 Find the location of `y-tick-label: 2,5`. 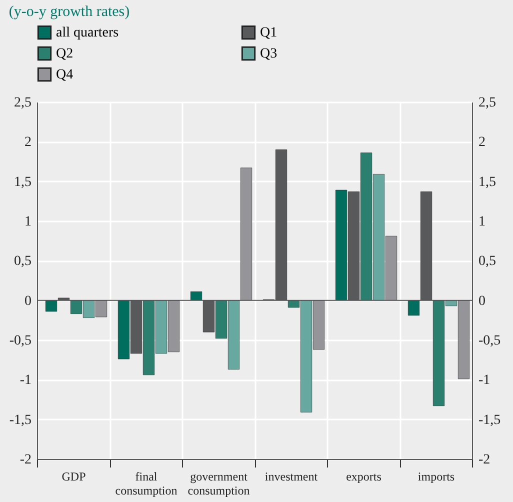

y-tick-label: 2,5 is located at coordinates (23, 103).